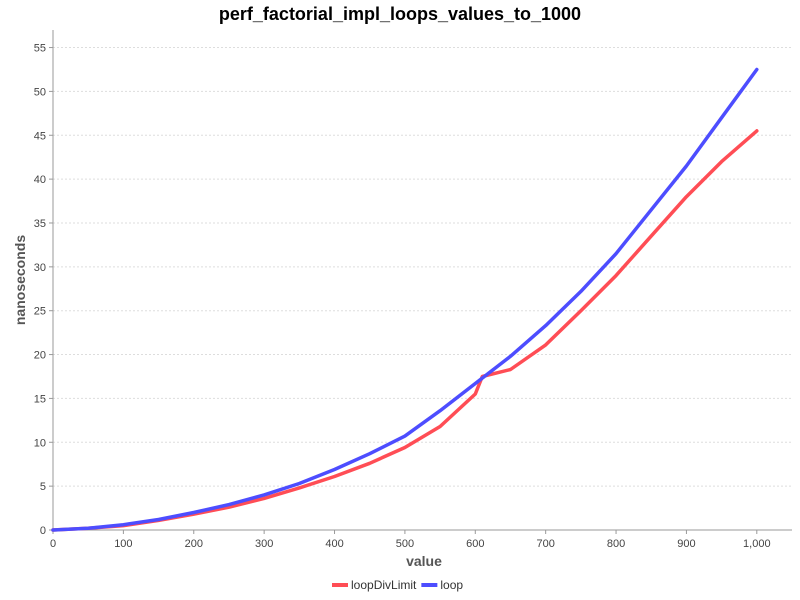 Image resolution: width=800 pixels, height=600 pixels. Describe the element at coordinates (20, 280) in the screenshot. I see `y-axis-label: nanoseconds` at that location.